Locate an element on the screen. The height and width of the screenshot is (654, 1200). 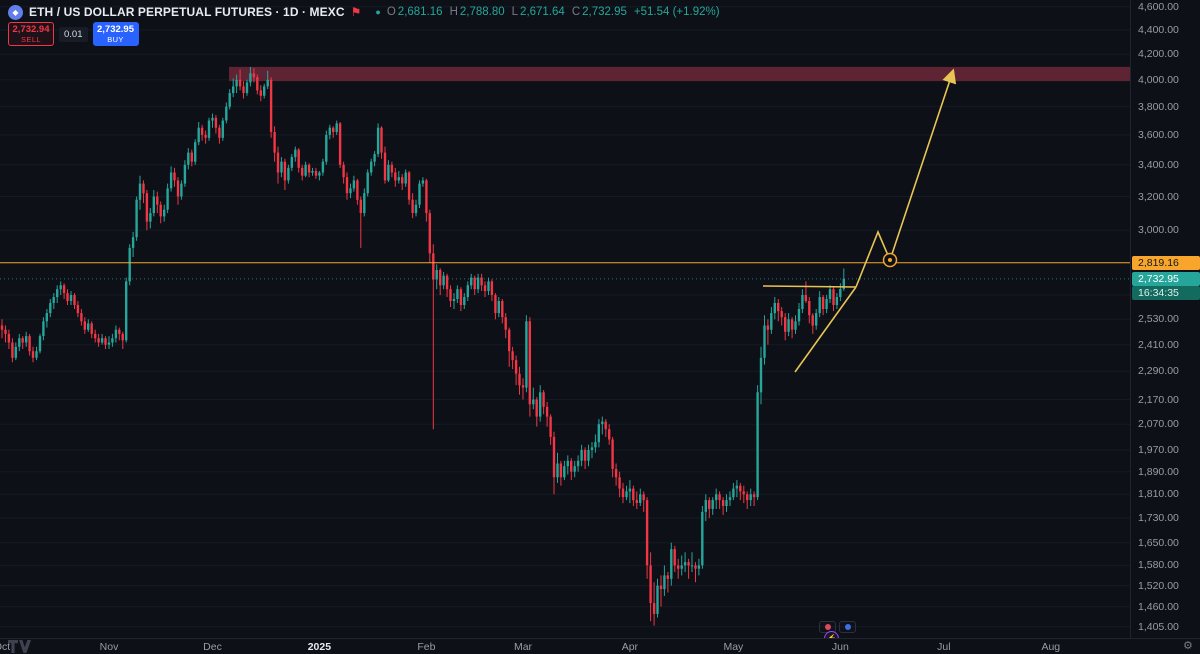
time-tick-apr: Apr is located at coordinates (630, 647).